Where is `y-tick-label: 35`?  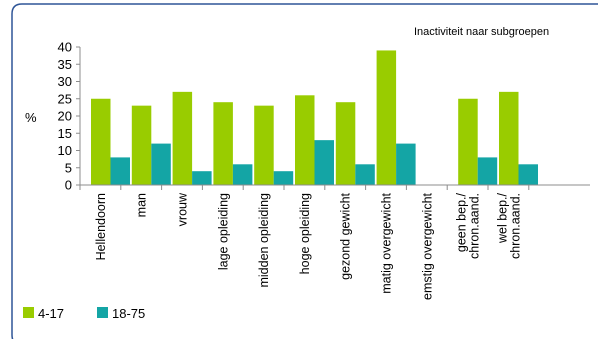 y-tick-label: 35 is located at coordinates (65, 64).